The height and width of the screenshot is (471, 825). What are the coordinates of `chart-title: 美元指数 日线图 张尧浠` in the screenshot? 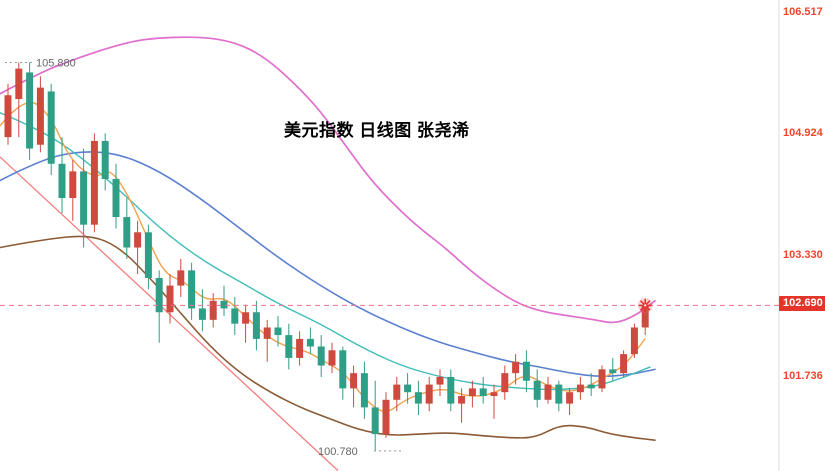 It's located at (377, 130).